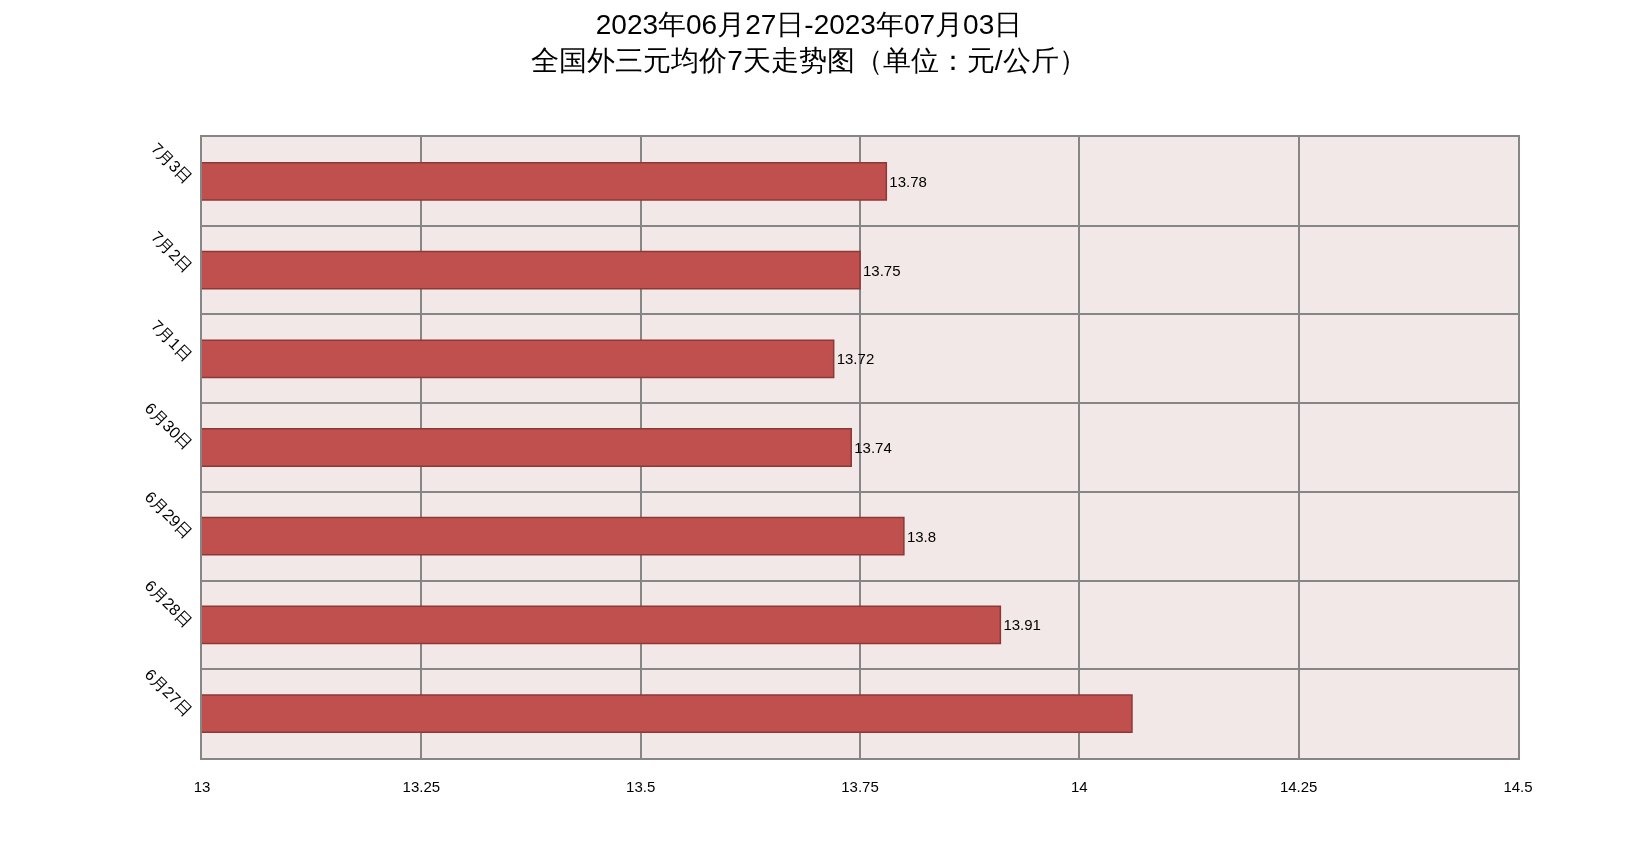 The width and height of the screenshot is (1651, 852). I want to click on y-tick-label: 7月1日, so click(172, 340).